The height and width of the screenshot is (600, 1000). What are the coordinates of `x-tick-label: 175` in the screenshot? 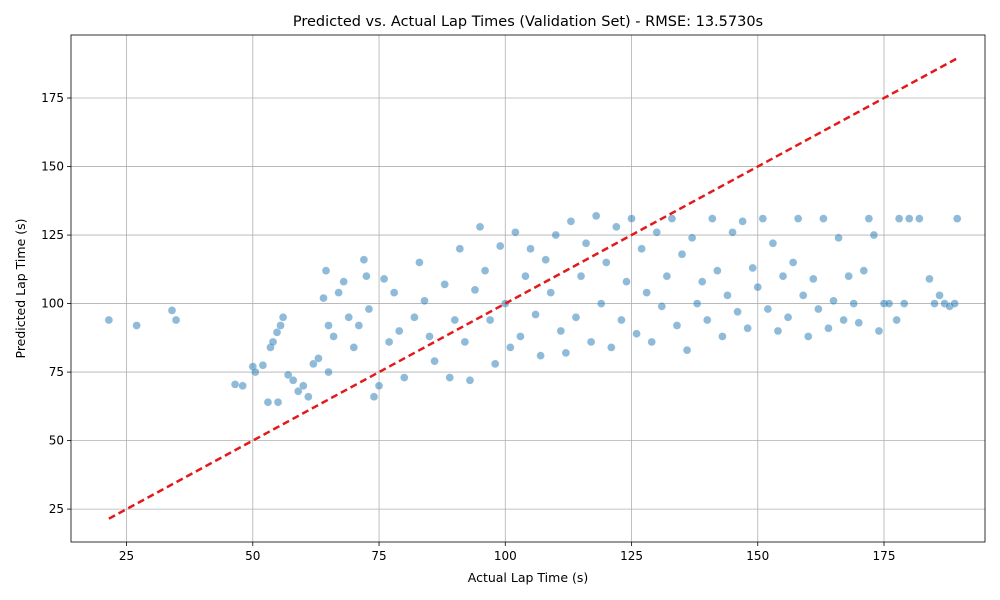 It's located at (884, 556).